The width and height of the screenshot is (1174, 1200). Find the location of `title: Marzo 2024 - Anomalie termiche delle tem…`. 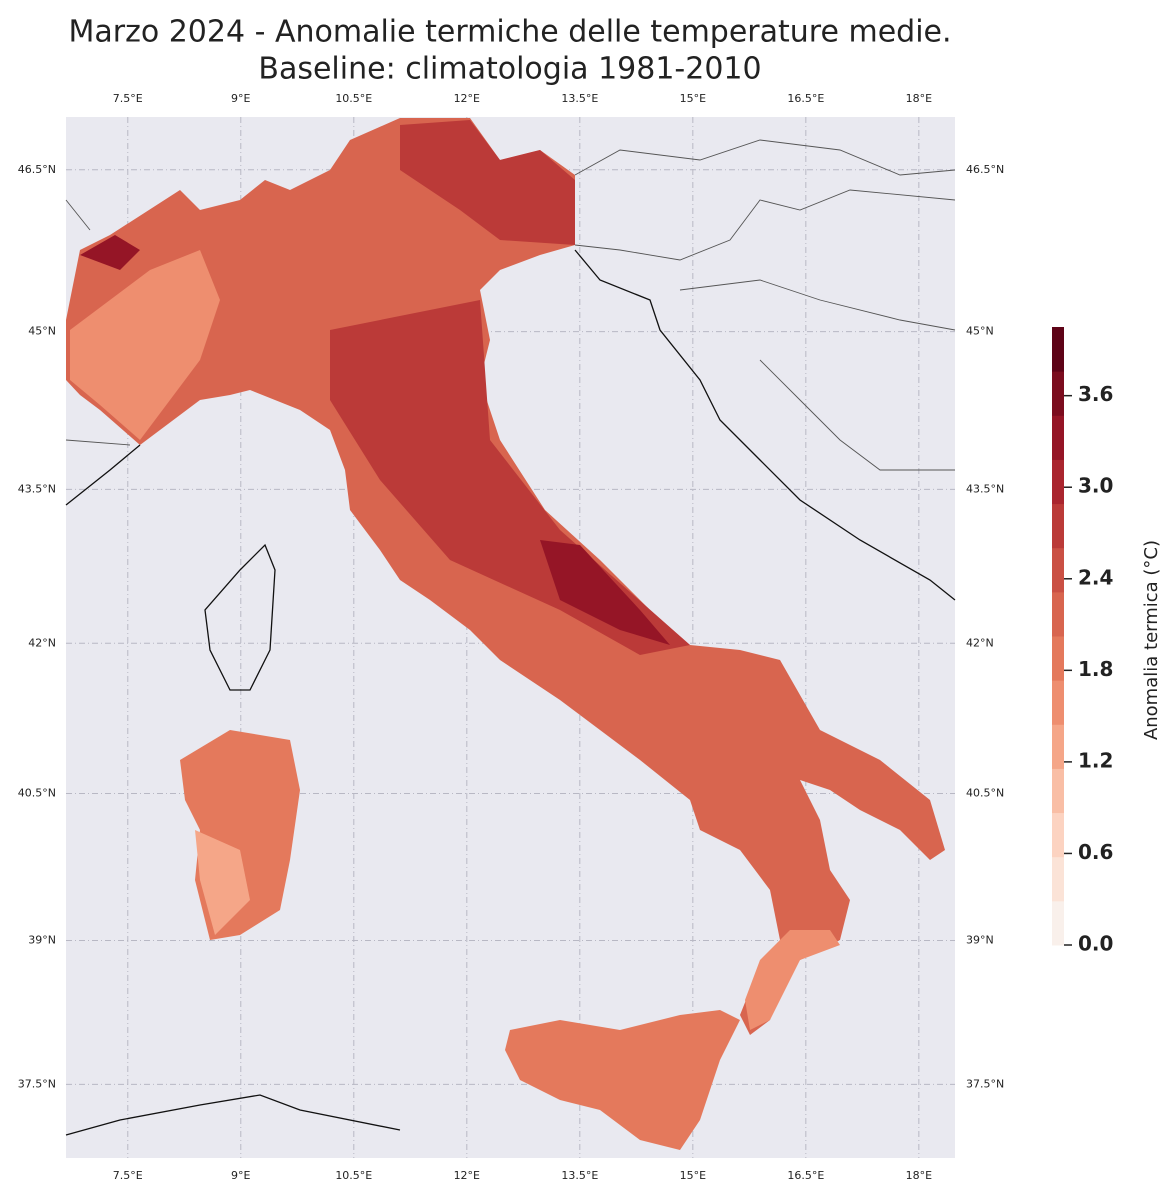

title: Marzo 2024 - Anomalie termiche delle tem… is located at coordinates (509, 32).